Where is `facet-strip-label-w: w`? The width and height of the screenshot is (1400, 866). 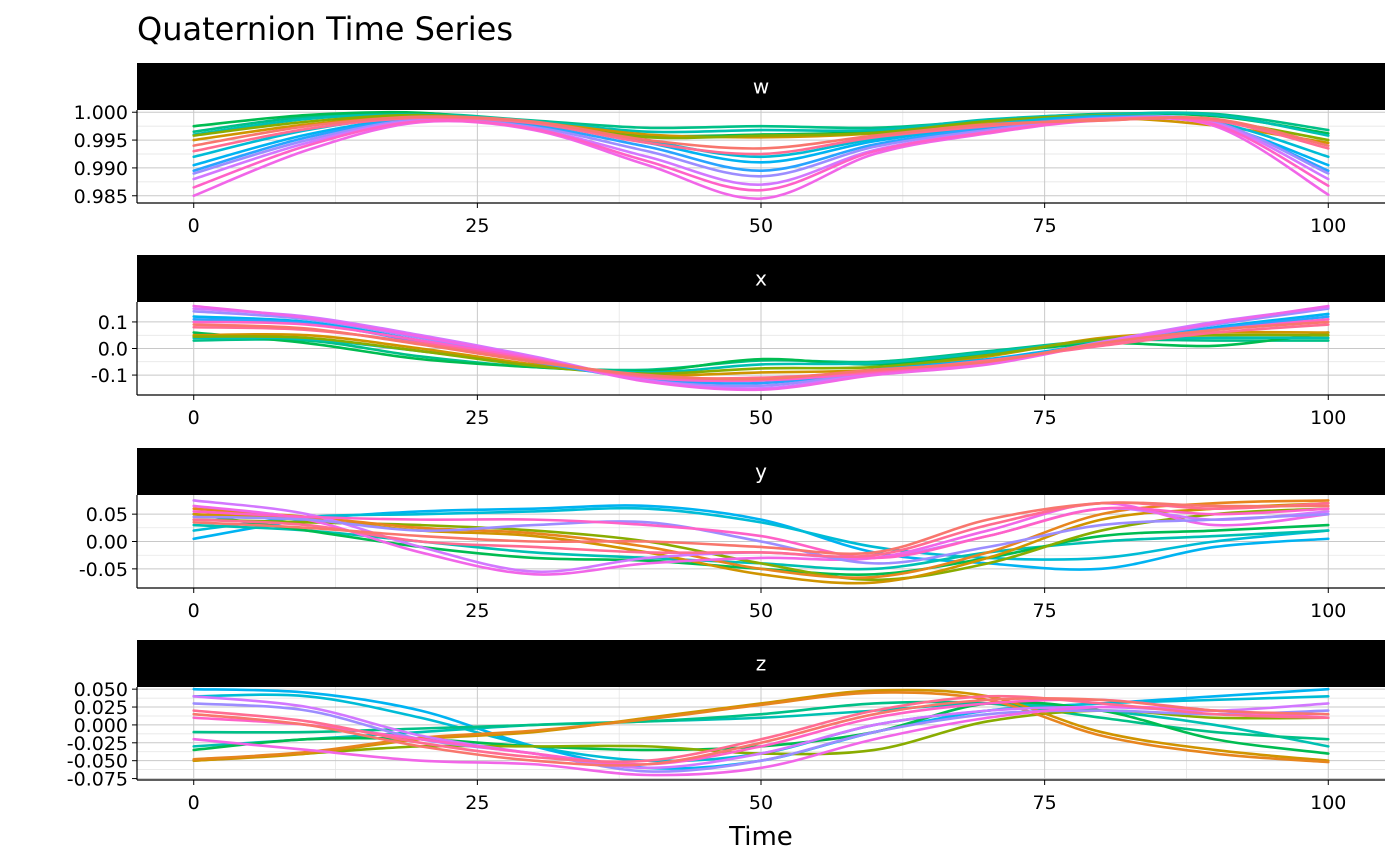
facet-strip-label-w: w is located at coordinates (761, 87).